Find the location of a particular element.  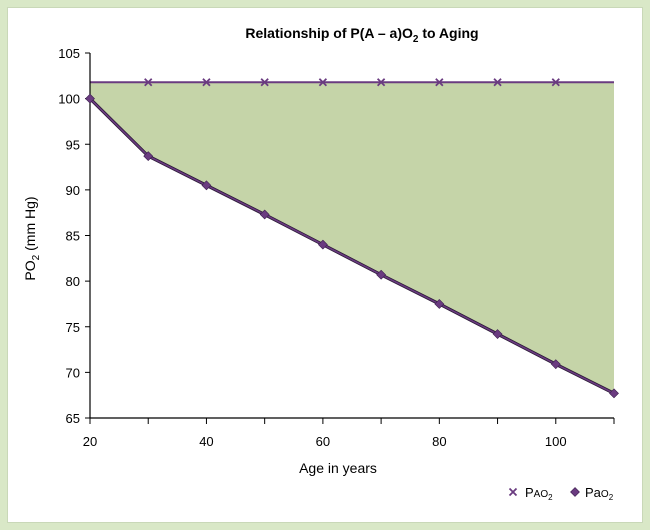

y-tick-label: 85 is located at coordinates (73, 236).